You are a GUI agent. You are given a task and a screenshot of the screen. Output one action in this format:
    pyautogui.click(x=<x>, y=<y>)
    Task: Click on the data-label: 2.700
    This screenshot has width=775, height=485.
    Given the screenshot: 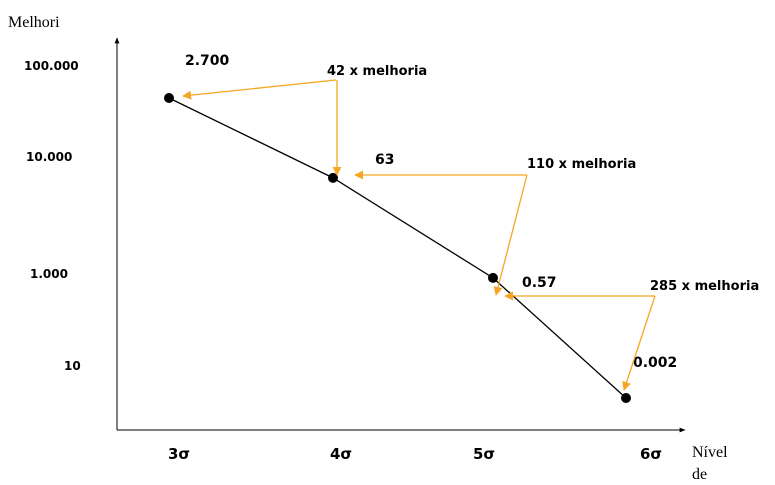 What is the action you would take?
    pyautogui.click(x=207, y=61)
    